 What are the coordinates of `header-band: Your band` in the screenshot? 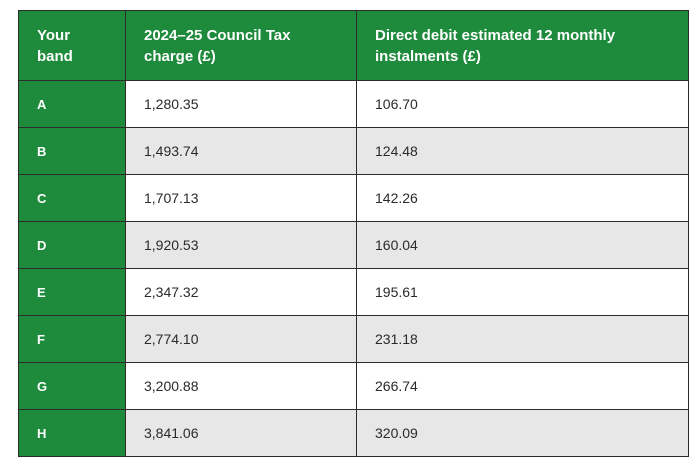 It's located at (72, 45).